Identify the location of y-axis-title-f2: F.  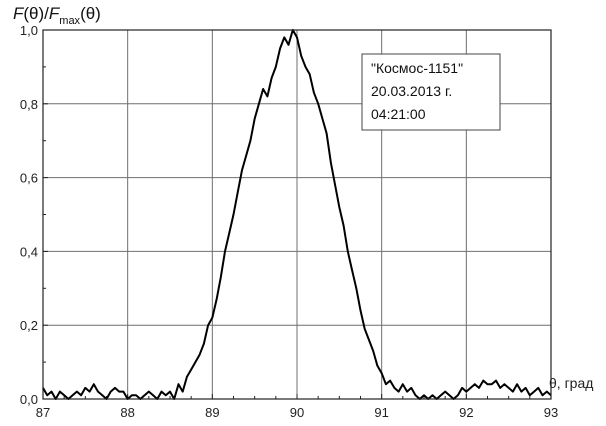
(55, 13).